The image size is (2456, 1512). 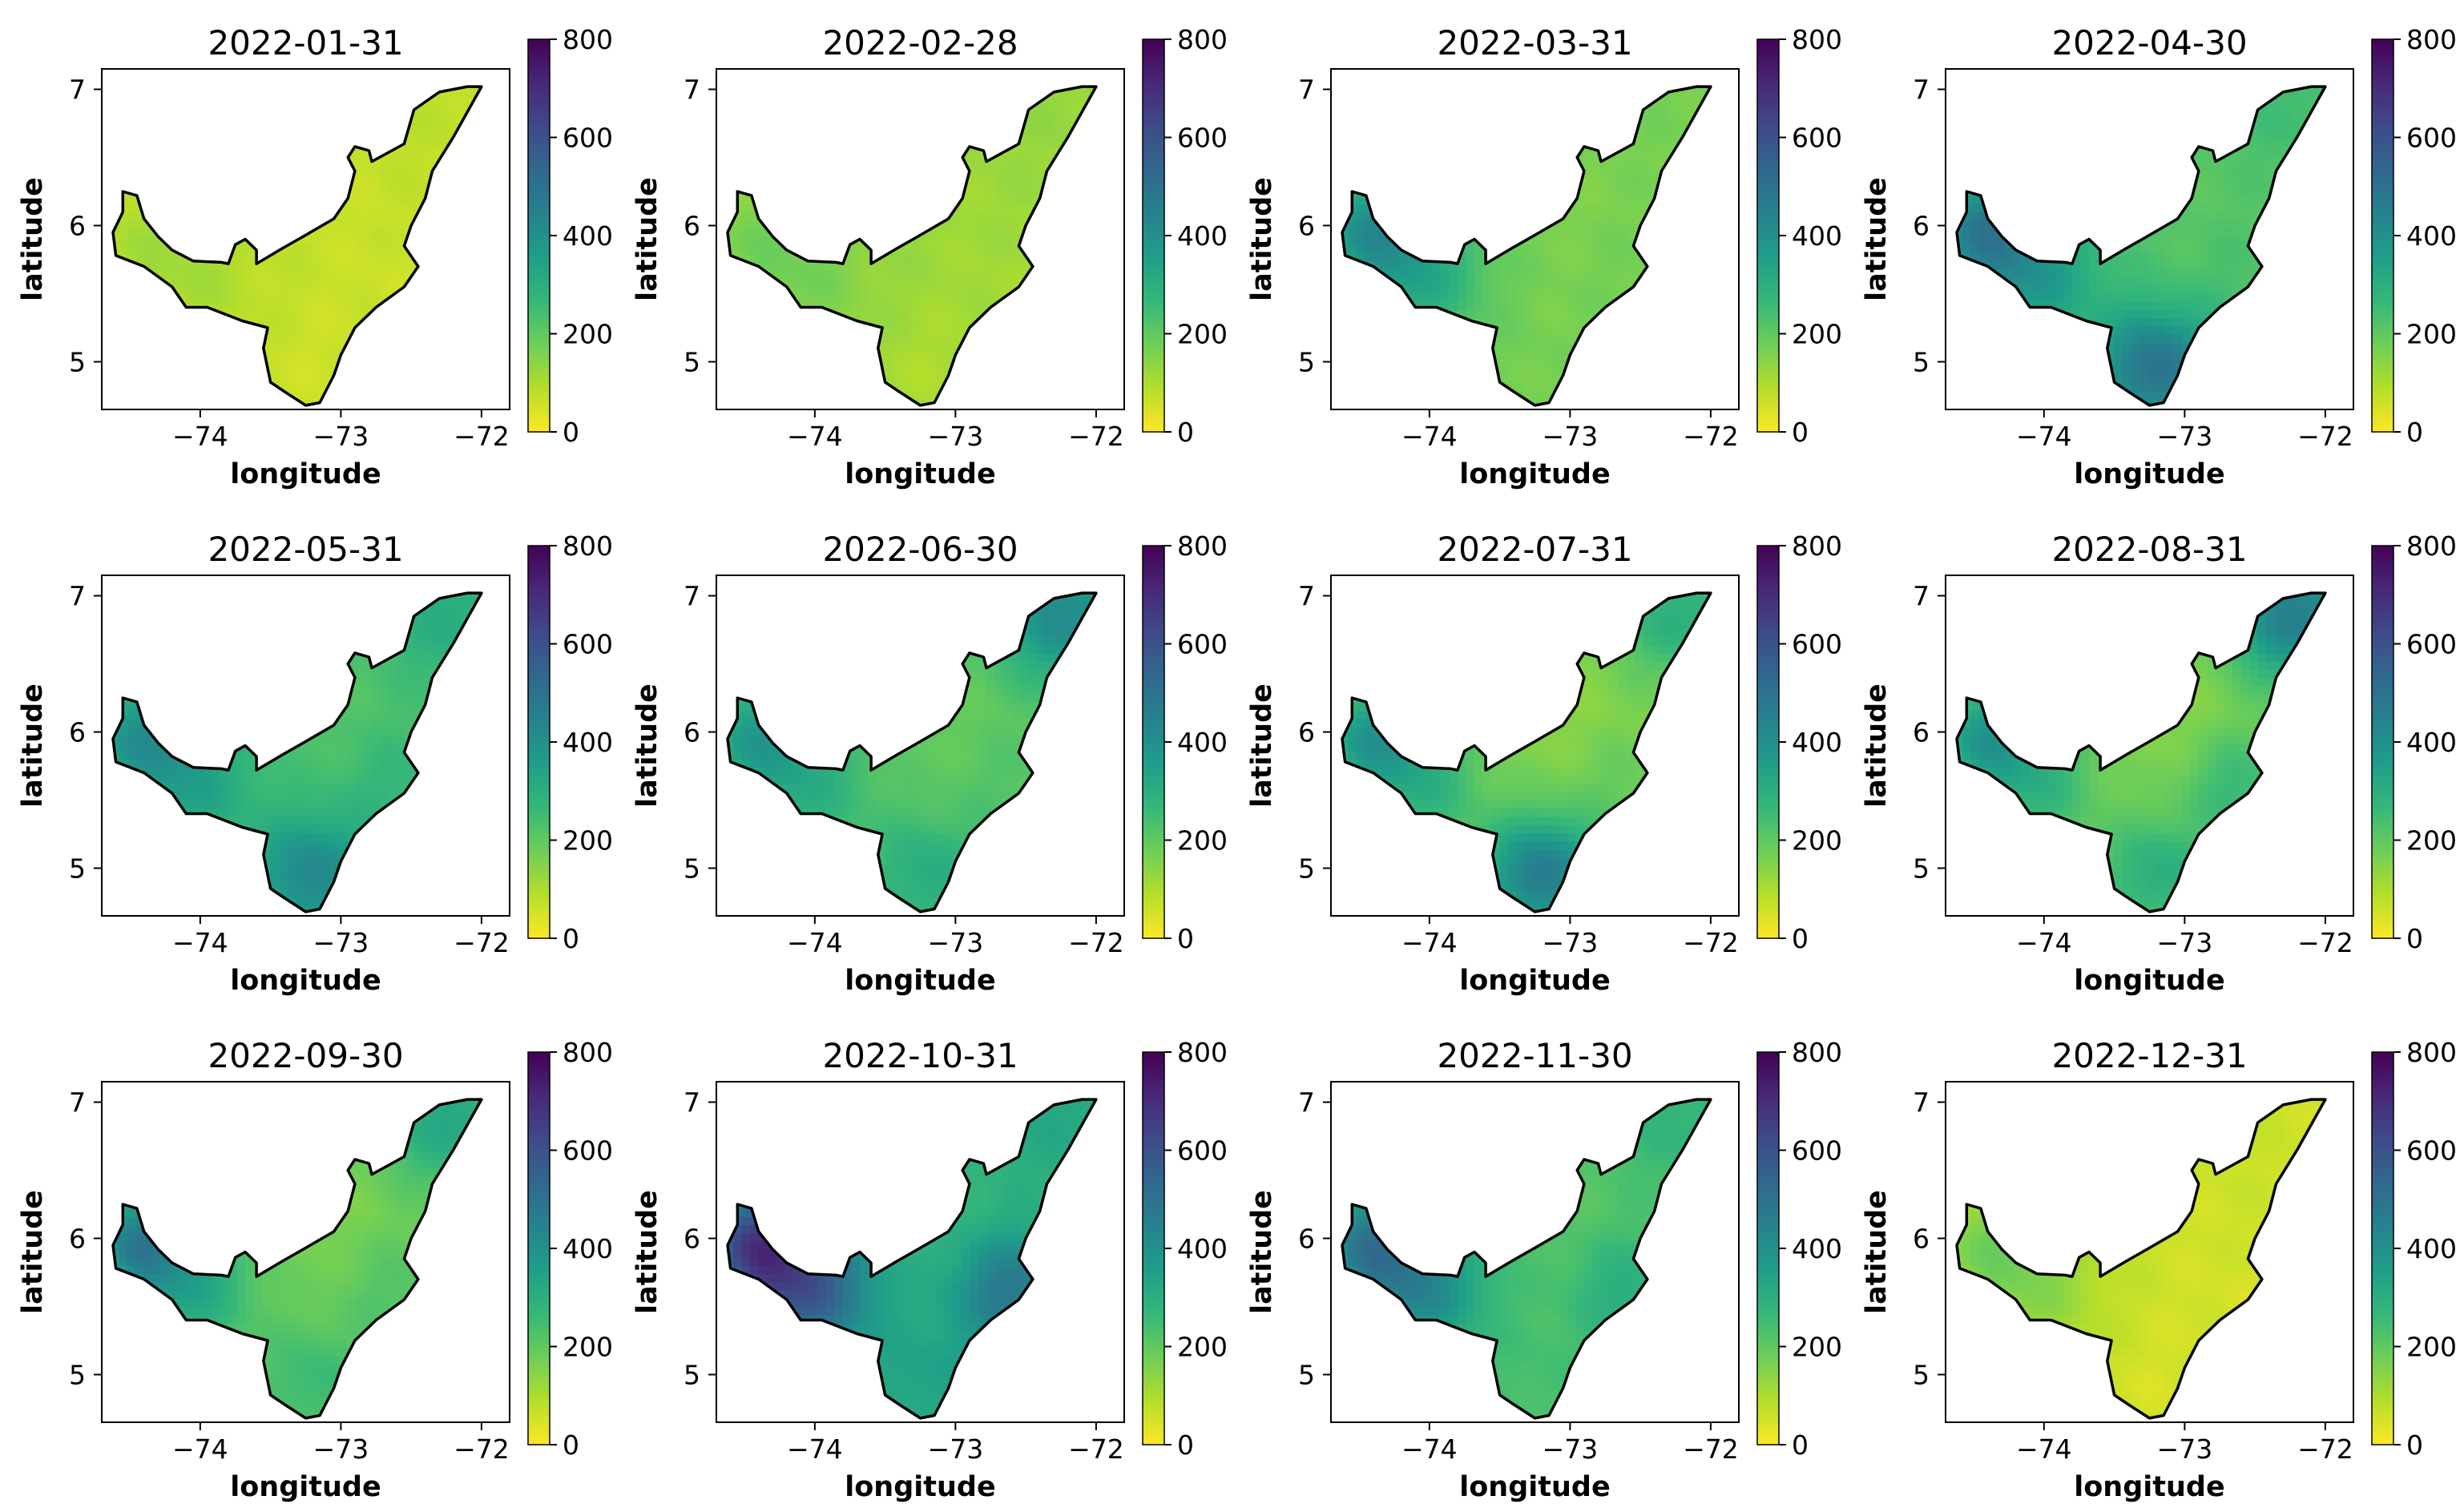 I want to click on y-tick-label: 6, so click(x=77, y=732).